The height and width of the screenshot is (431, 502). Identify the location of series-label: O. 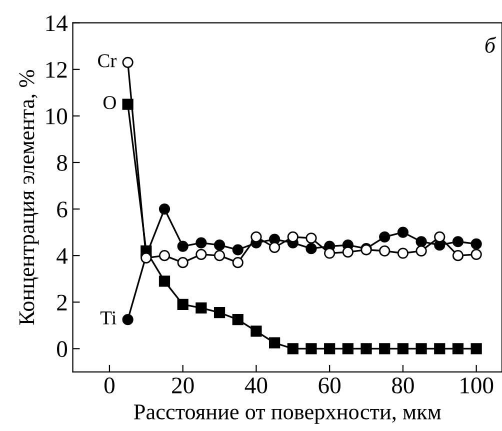
(109, 103).